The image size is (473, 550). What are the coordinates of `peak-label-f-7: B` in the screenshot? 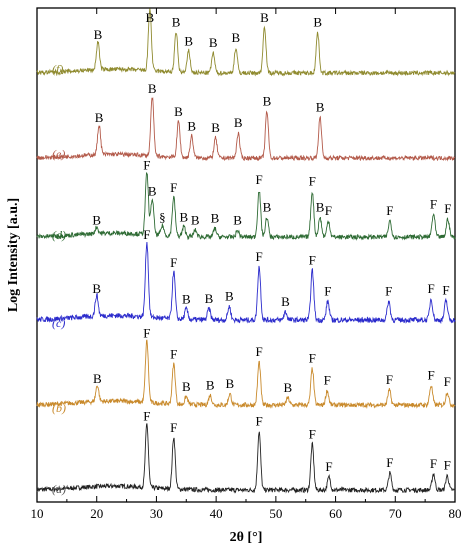 It's located at (317, 22).